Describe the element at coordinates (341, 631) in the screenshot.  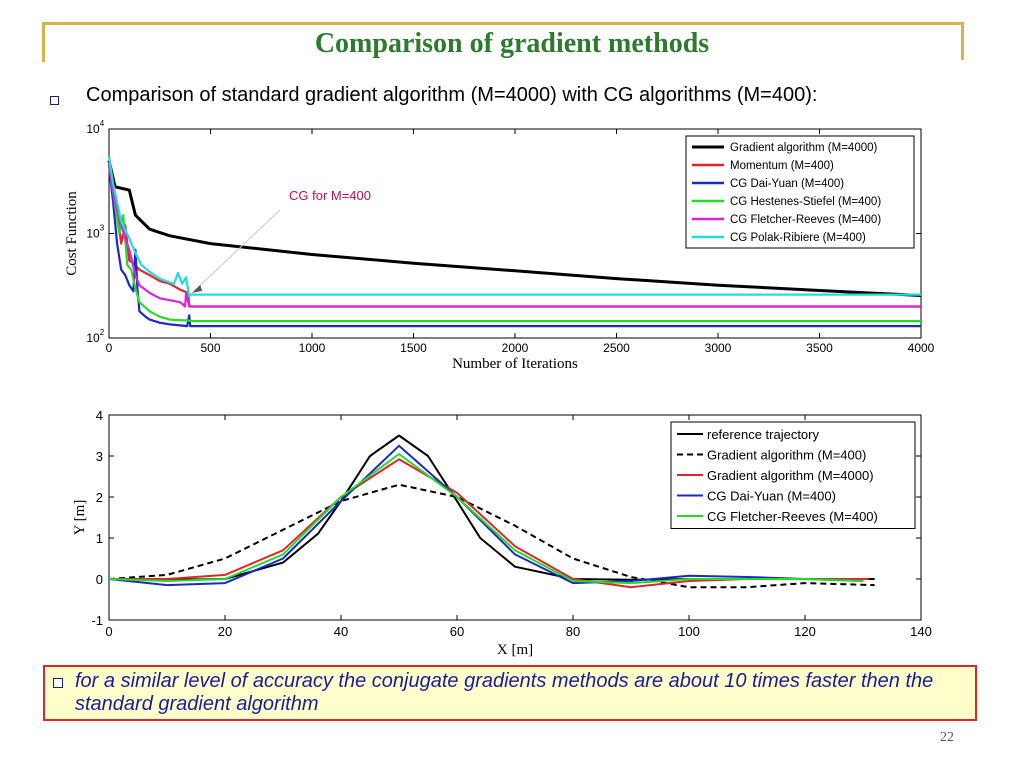
I see `x-tick-label: 40` at that location.